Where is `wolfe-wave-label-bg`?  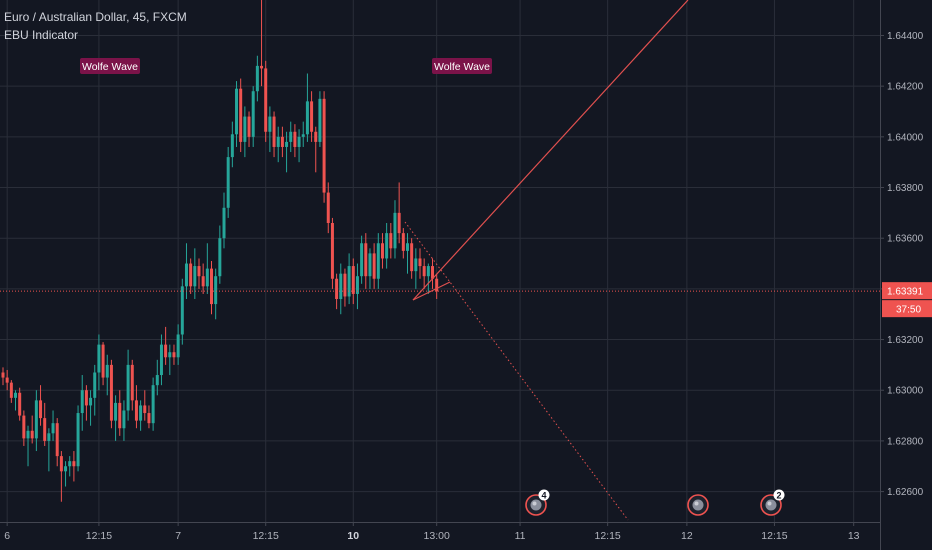
wolfe-wave-label-bg is located at coordinates (462, 66).